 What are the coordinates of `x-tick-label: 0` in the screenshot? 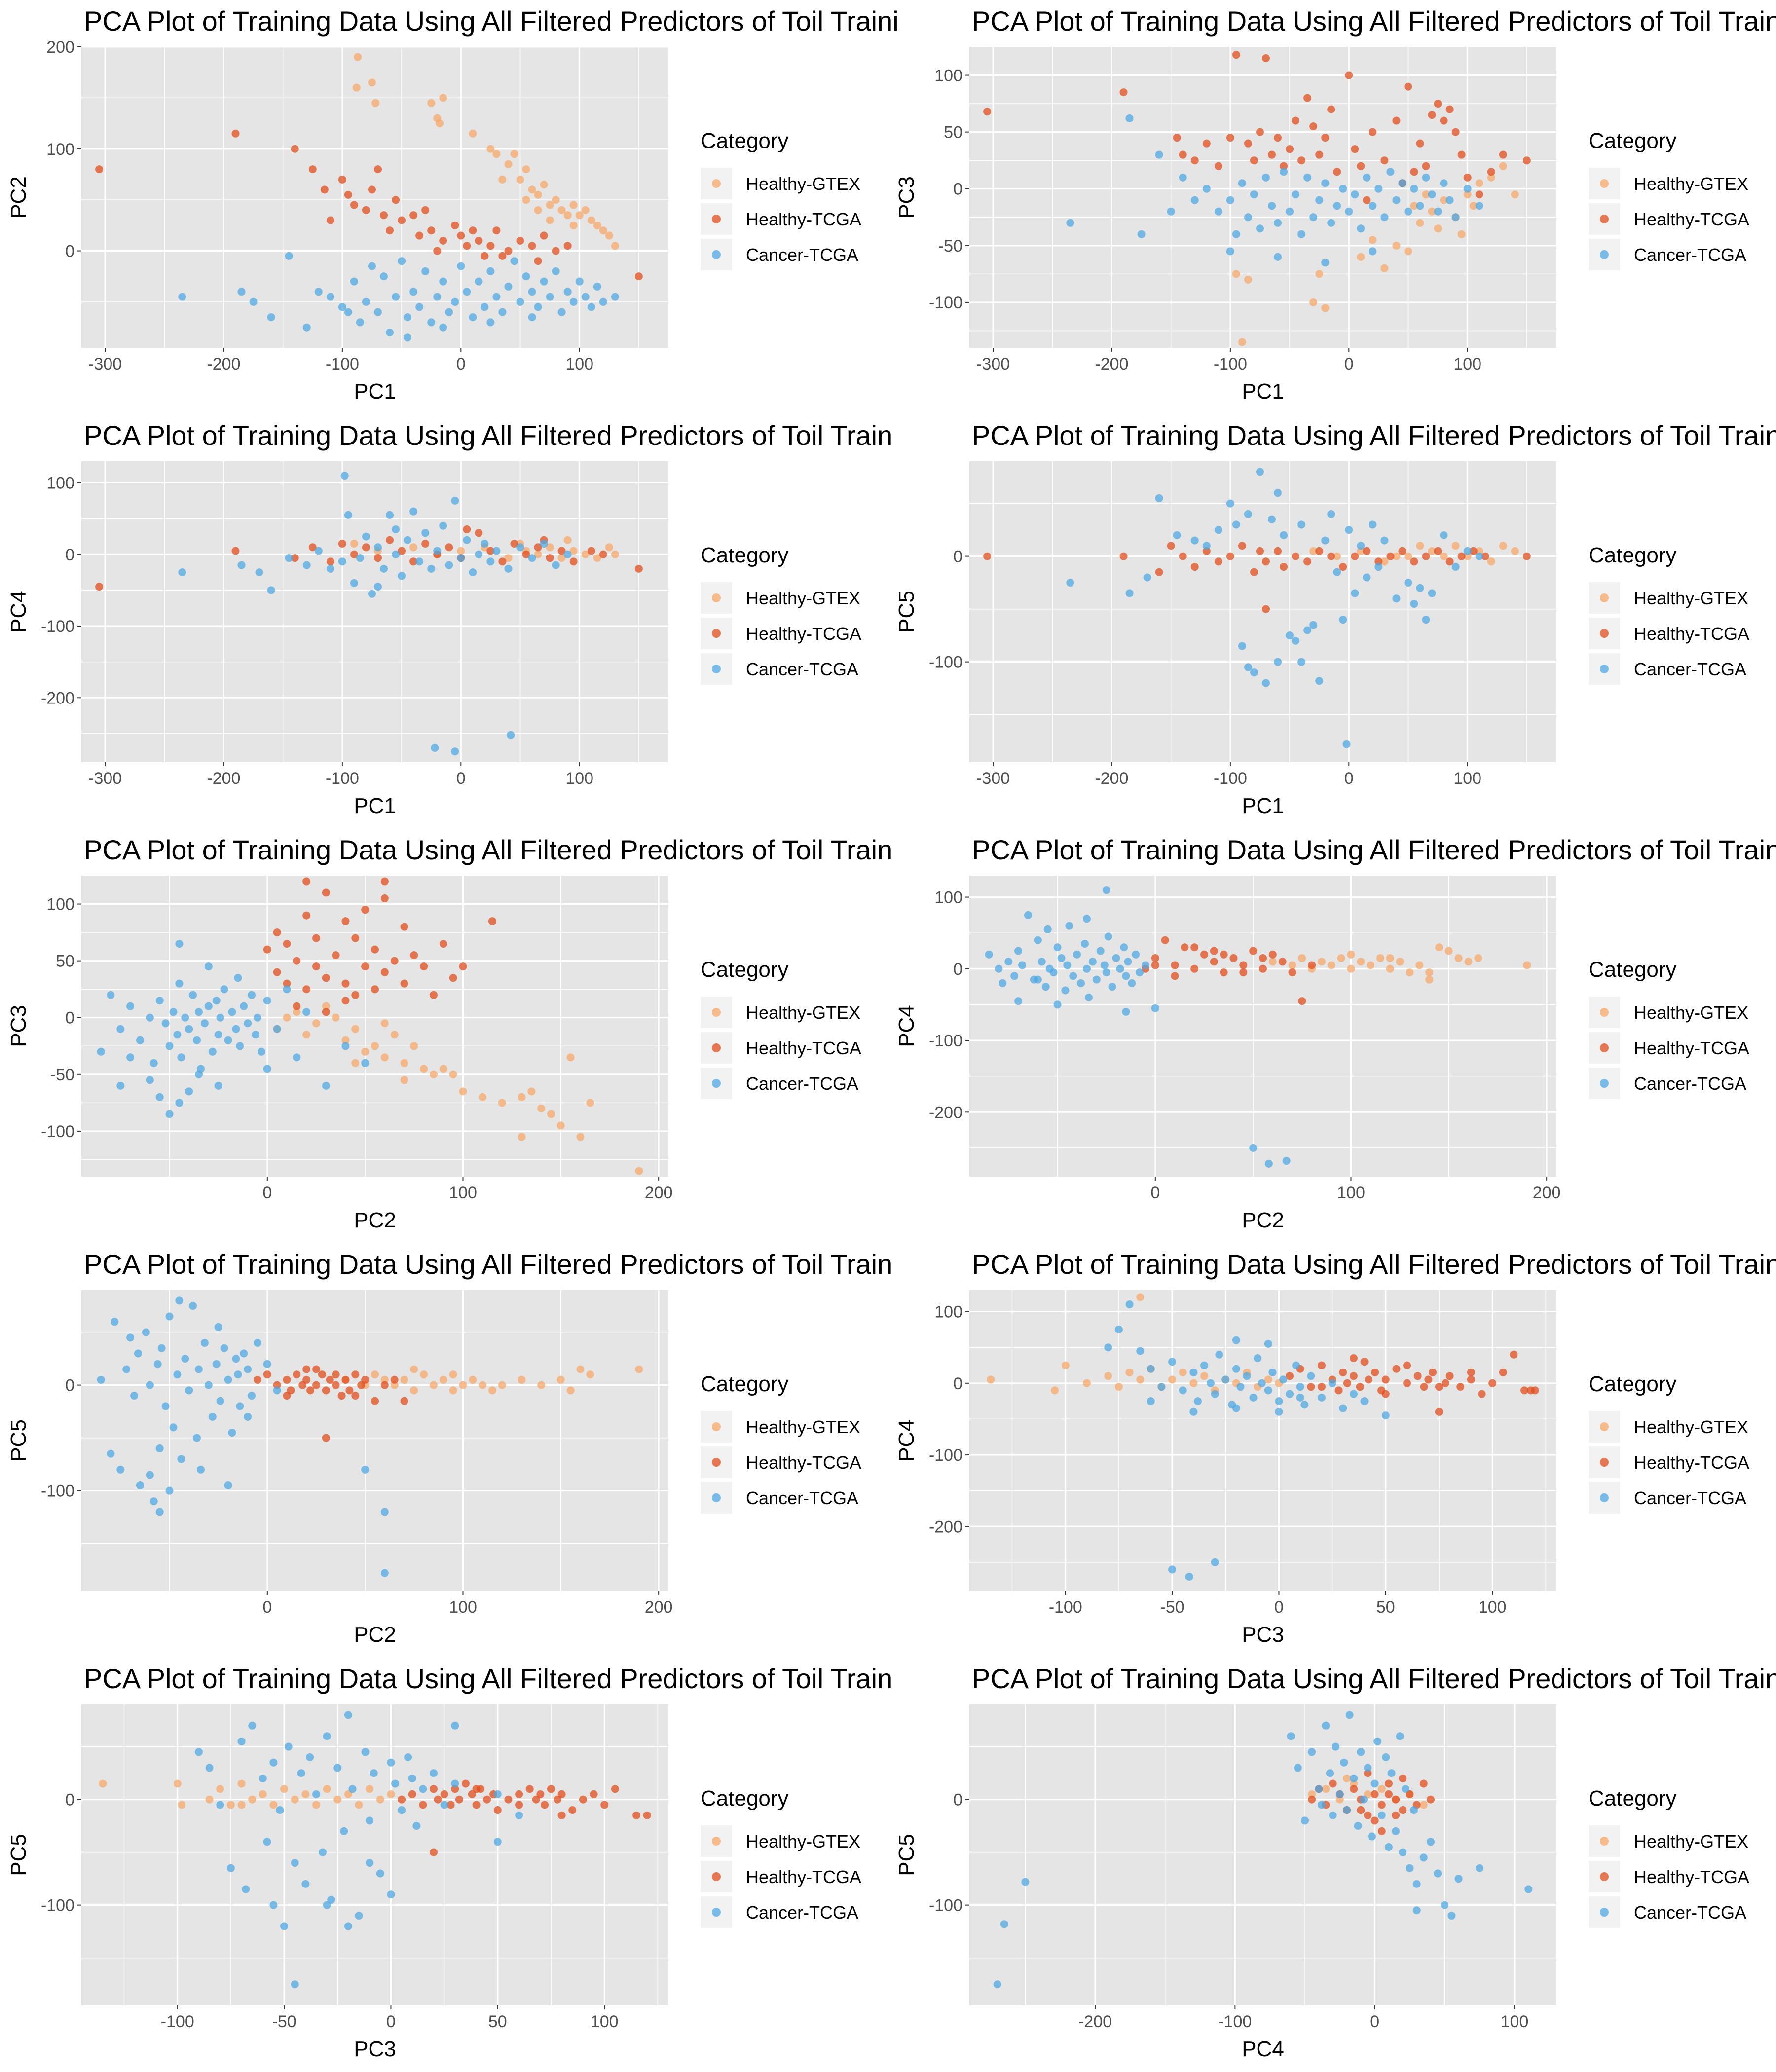 It's located at (1155, 1193).